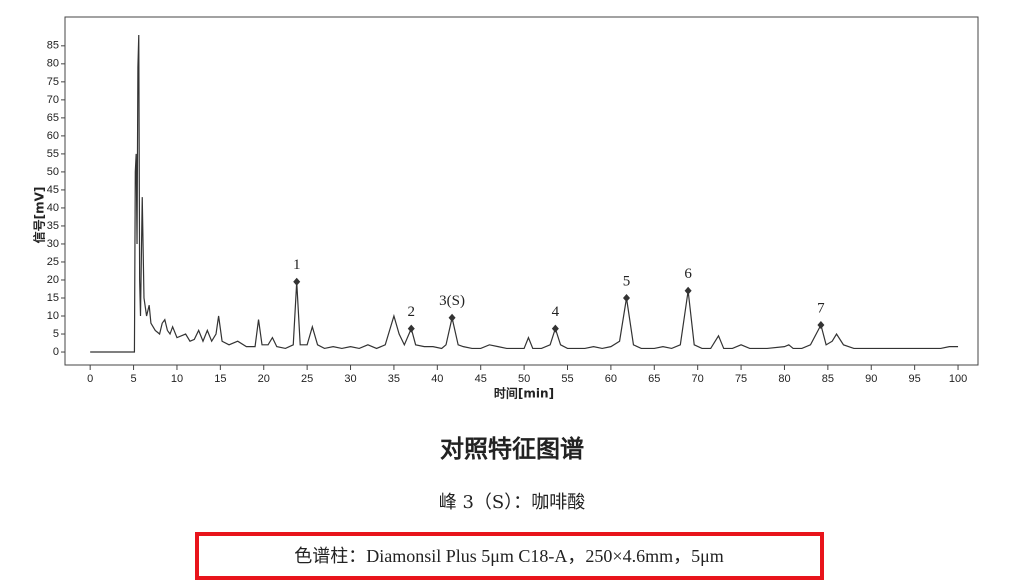 The height and width of the screenshot is (585, 1024). Describe the element at coordinates (958, 379) in the screenshot. I see `x-tick-label: 100` at that location.